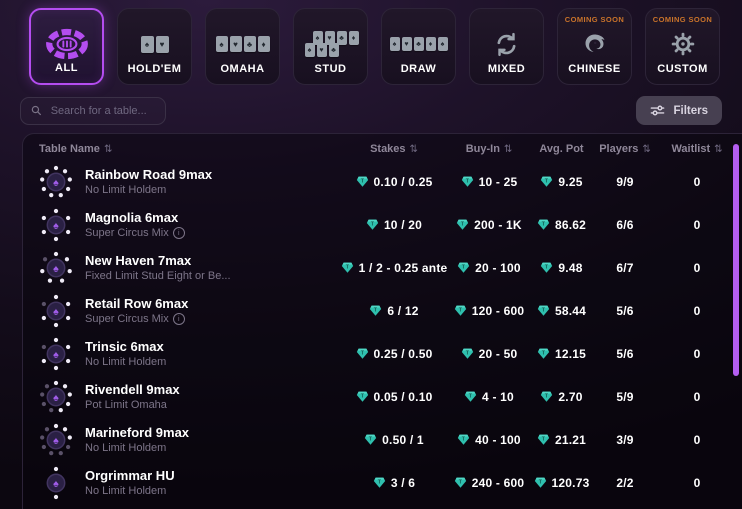 The image size is (742, 509). What do you see at coordinates (189, 149) in the screenshot?
I see `column-header-table-name: Table Name` at bounding box center [189, 149].